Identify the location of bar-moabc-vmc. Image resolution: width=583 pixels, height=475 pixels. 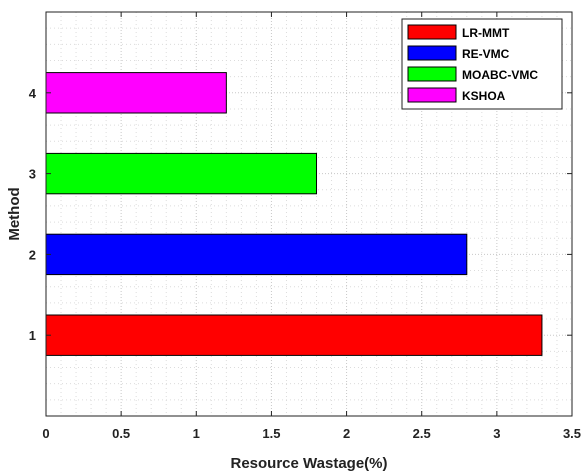
(181, 173).